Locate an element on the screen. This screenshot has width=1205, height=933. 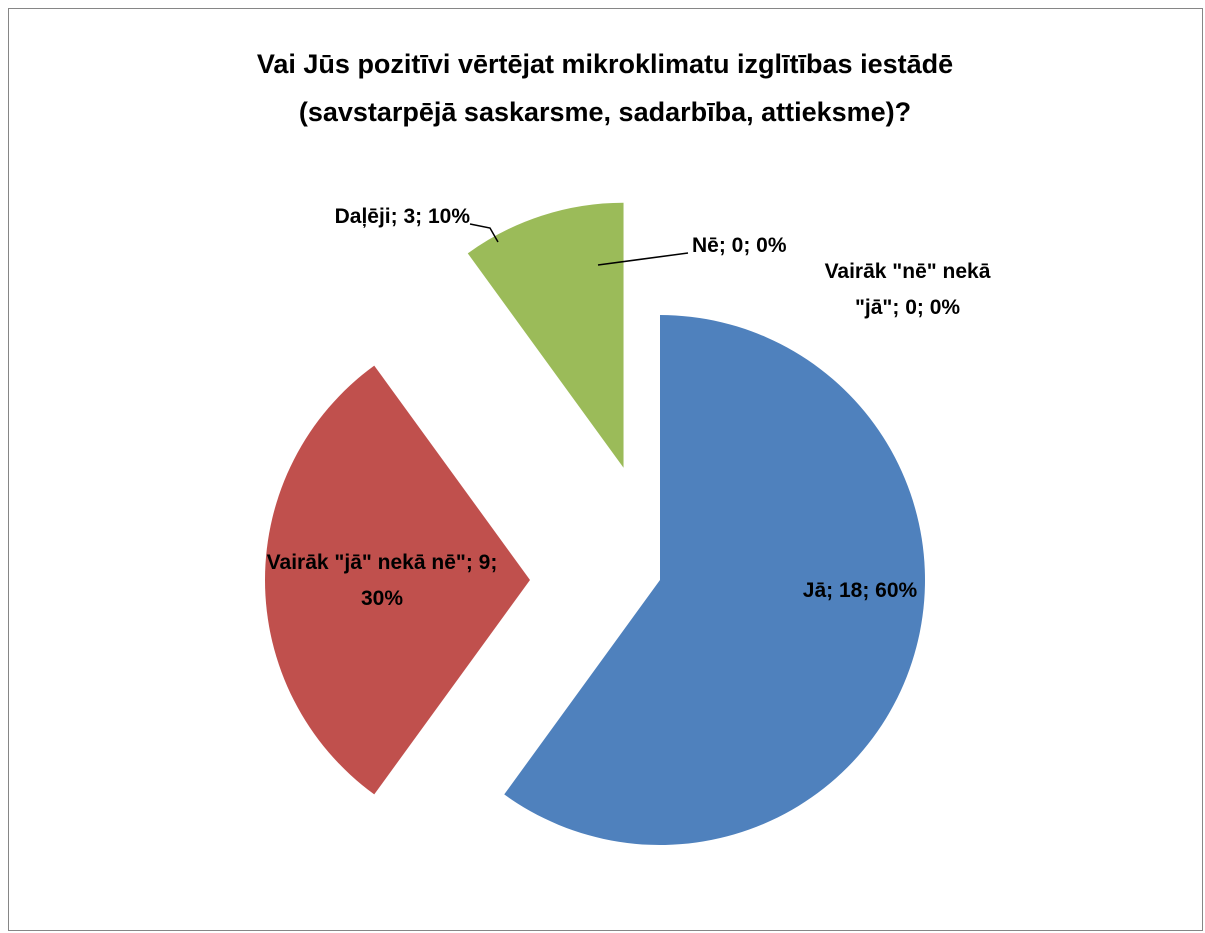
data-label: Nē; 0; 0% is located at coordinates (739, 245).